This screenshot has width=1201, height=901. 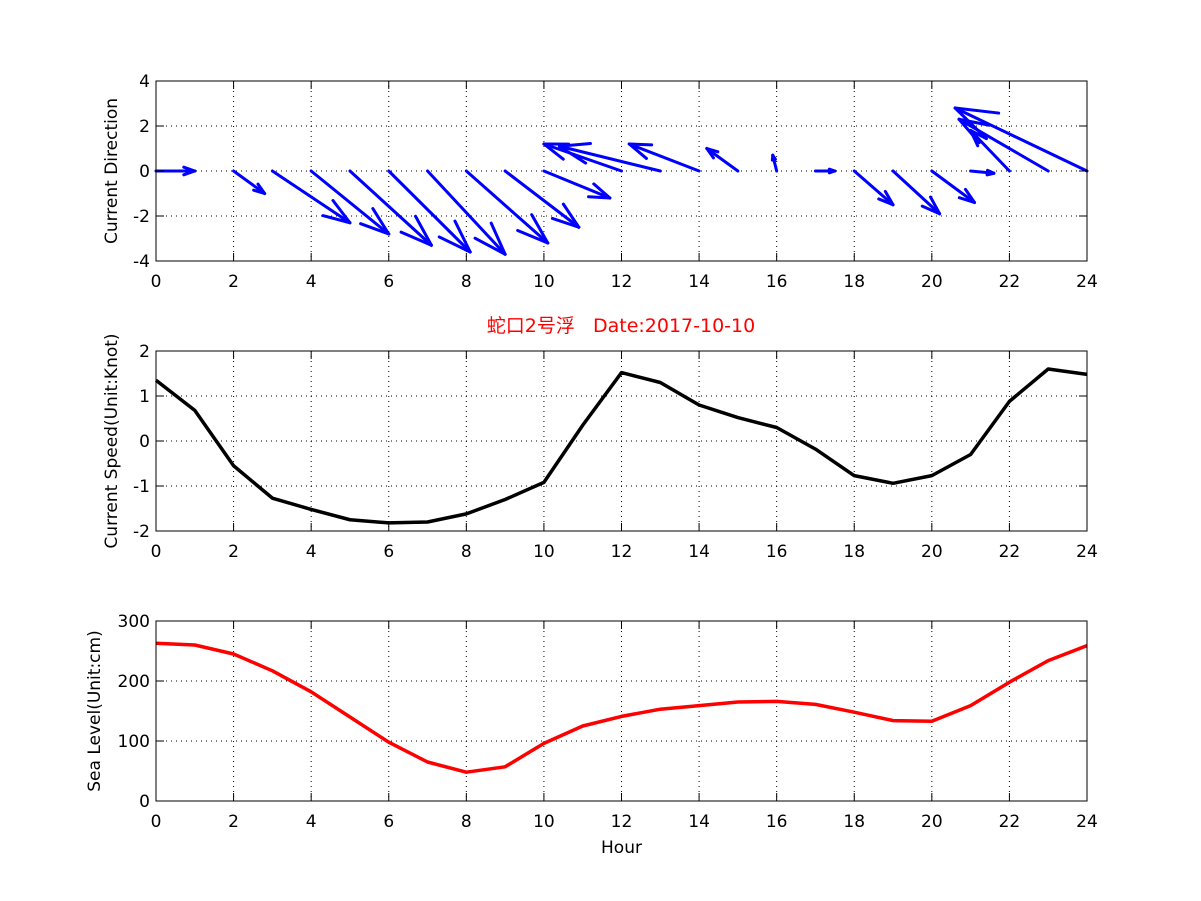 What do you see at coordinates (144, 82) in the screenshot?
I see `y-tick-label: 4` at bounding box center [144, 82].